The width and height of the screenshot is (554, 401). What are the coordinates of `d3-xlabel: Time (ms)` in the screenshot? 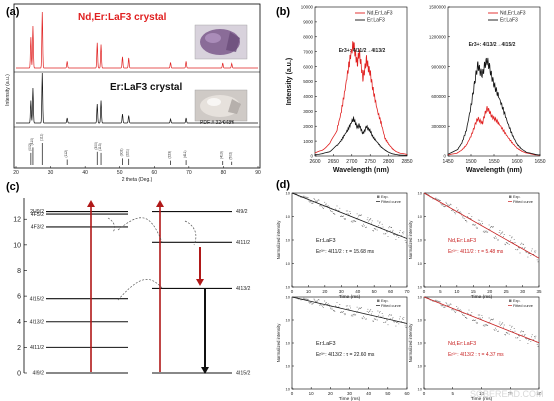 It's located at (482, 398).